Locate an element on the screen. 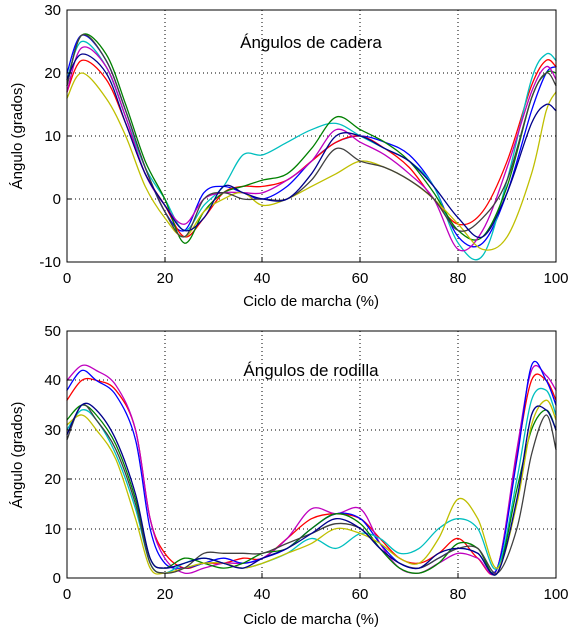  knee-x-tick-label: 100 is located at coordinates (555, 594).